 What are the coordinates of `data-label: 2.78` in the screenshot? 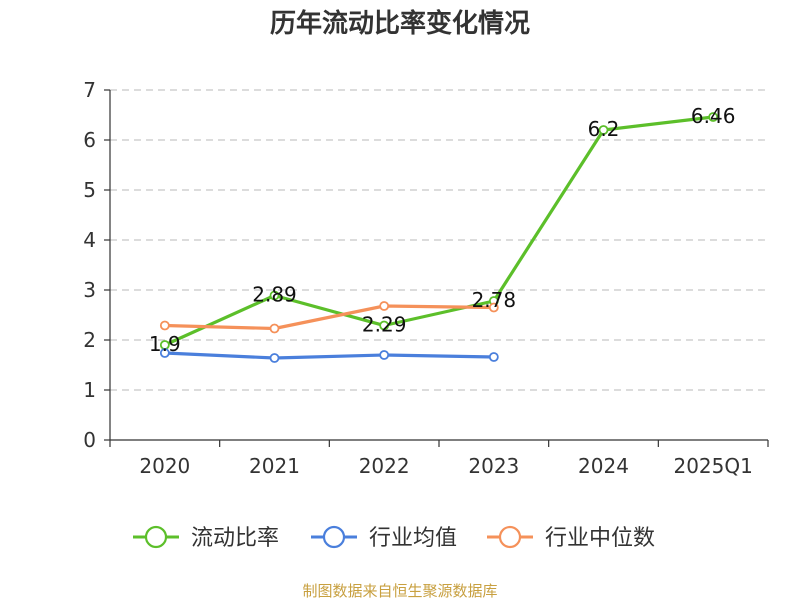 It's located at (494, 300).